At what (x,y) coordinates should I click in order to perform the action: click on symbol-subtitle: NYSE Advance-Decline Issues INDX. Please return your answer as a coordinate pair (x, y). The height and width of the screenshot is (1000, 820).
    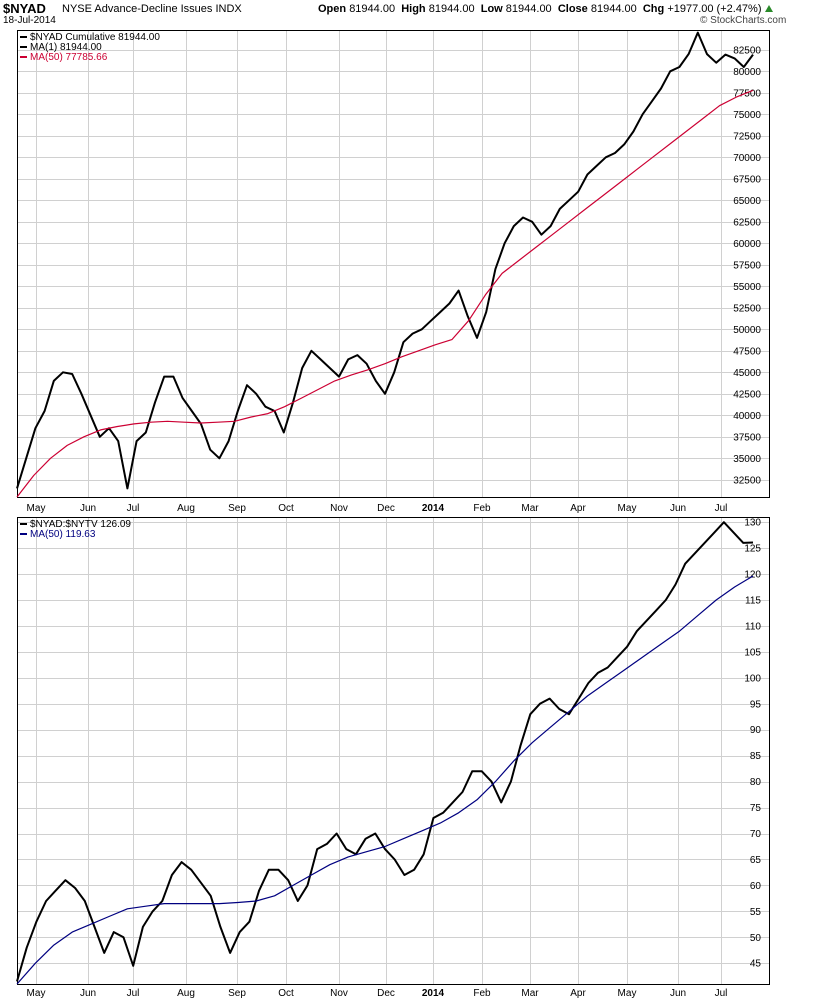
    Looking at the image, I should click on (152, 9).